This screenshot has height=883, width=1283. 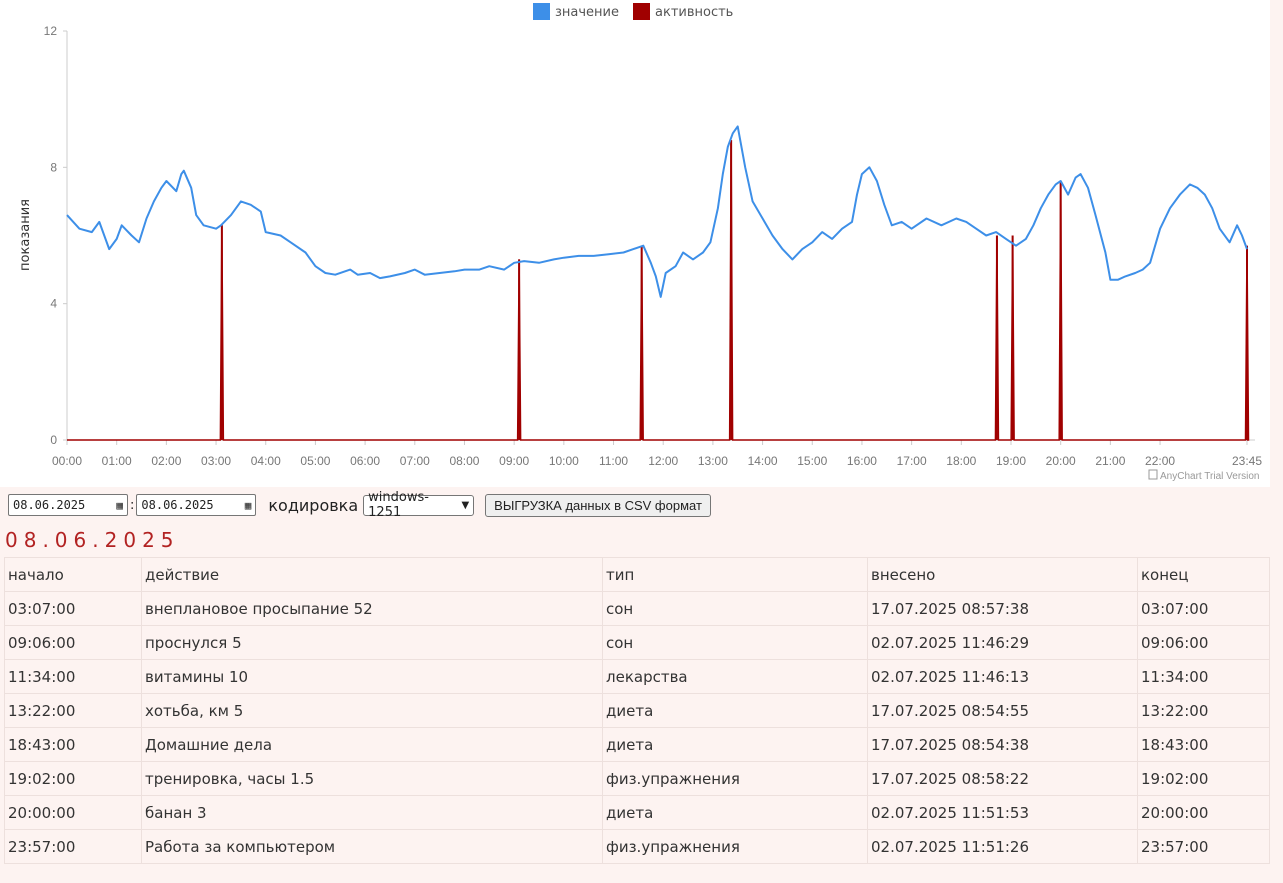 What do you see at coordinates (166, 461) in the screenshot?
I see `x-tick-label: 02:00` at bounding box center [166, 461].